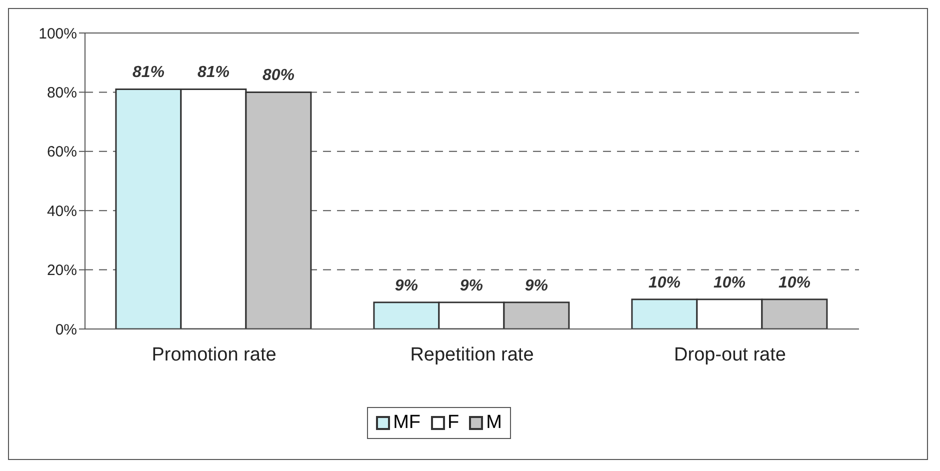  Describe the element at coordinates (453, 423) in the screenshot. I see `legend-label: F` at that location.